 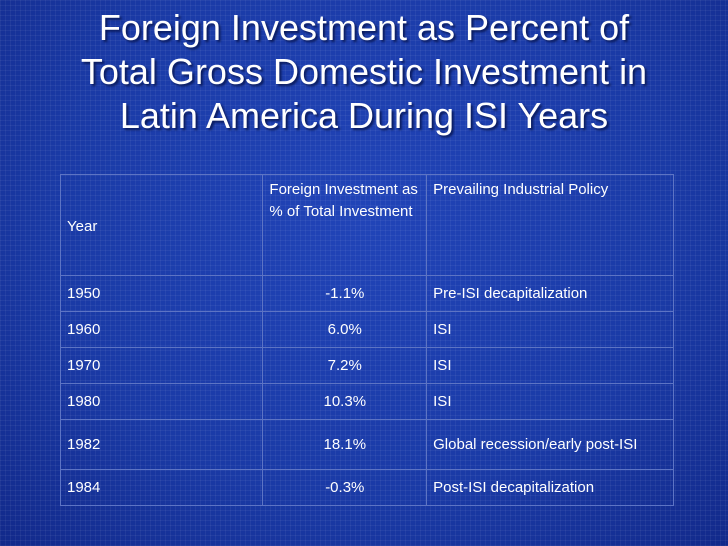 I want to click on title-line-3: Latin America During ISI Years, so click(x=364, y=115).